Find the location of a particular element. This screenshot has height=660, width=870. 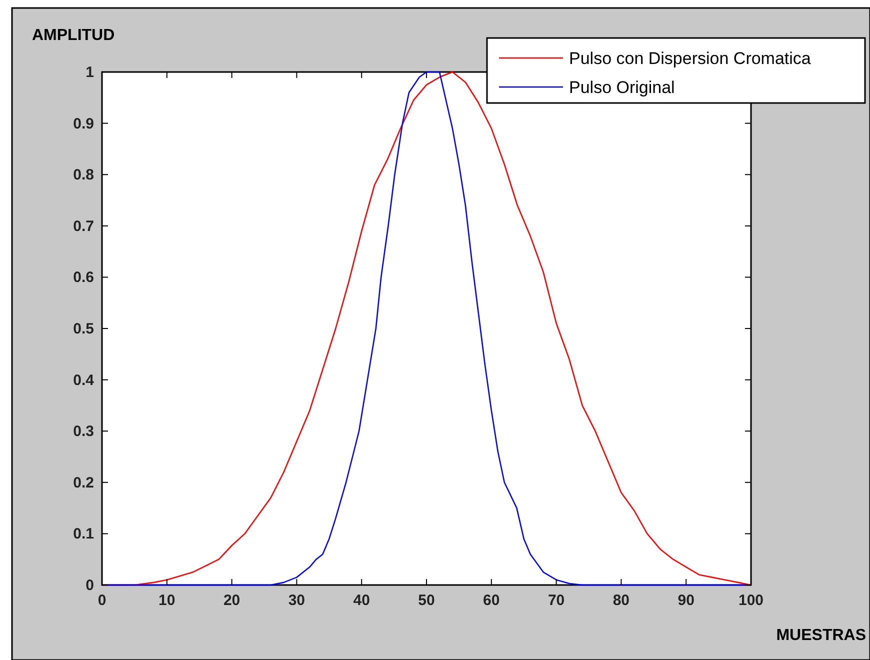

legend-label: Pulso con Dispersion Cromatica is located at coordinates (690, 58).